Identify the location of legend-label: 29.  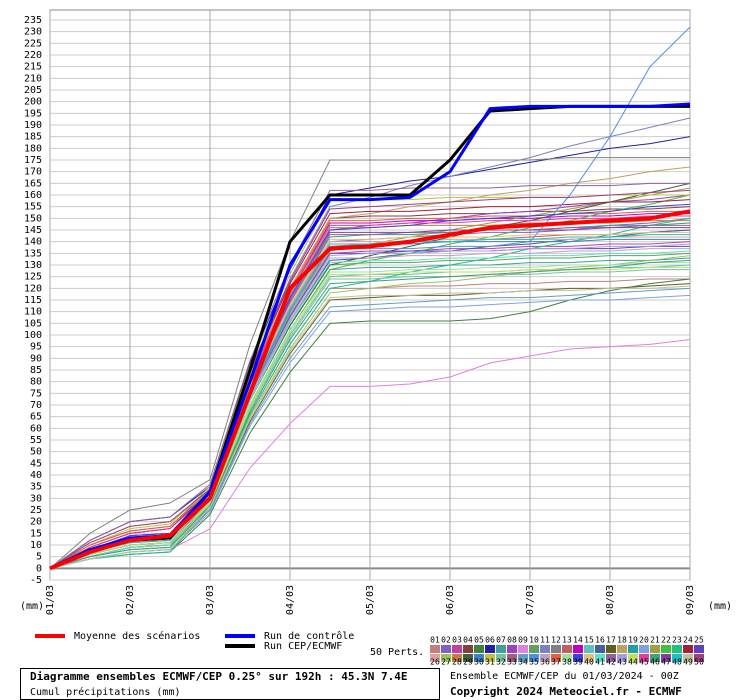
(468, 662).